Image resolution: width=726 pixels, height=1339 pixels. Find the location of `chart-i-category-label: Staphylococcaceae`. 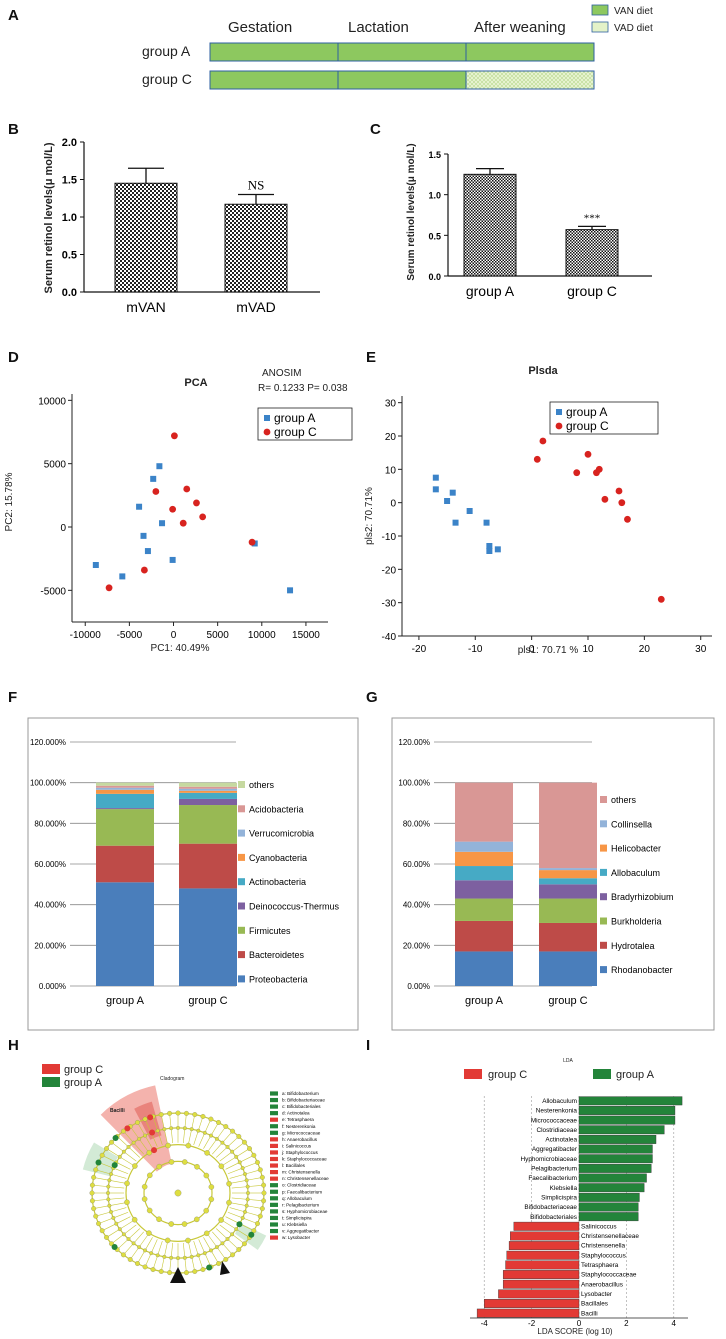

chart-i-category-label: Staphylococcaceae is located at coordinates (609, 1275).